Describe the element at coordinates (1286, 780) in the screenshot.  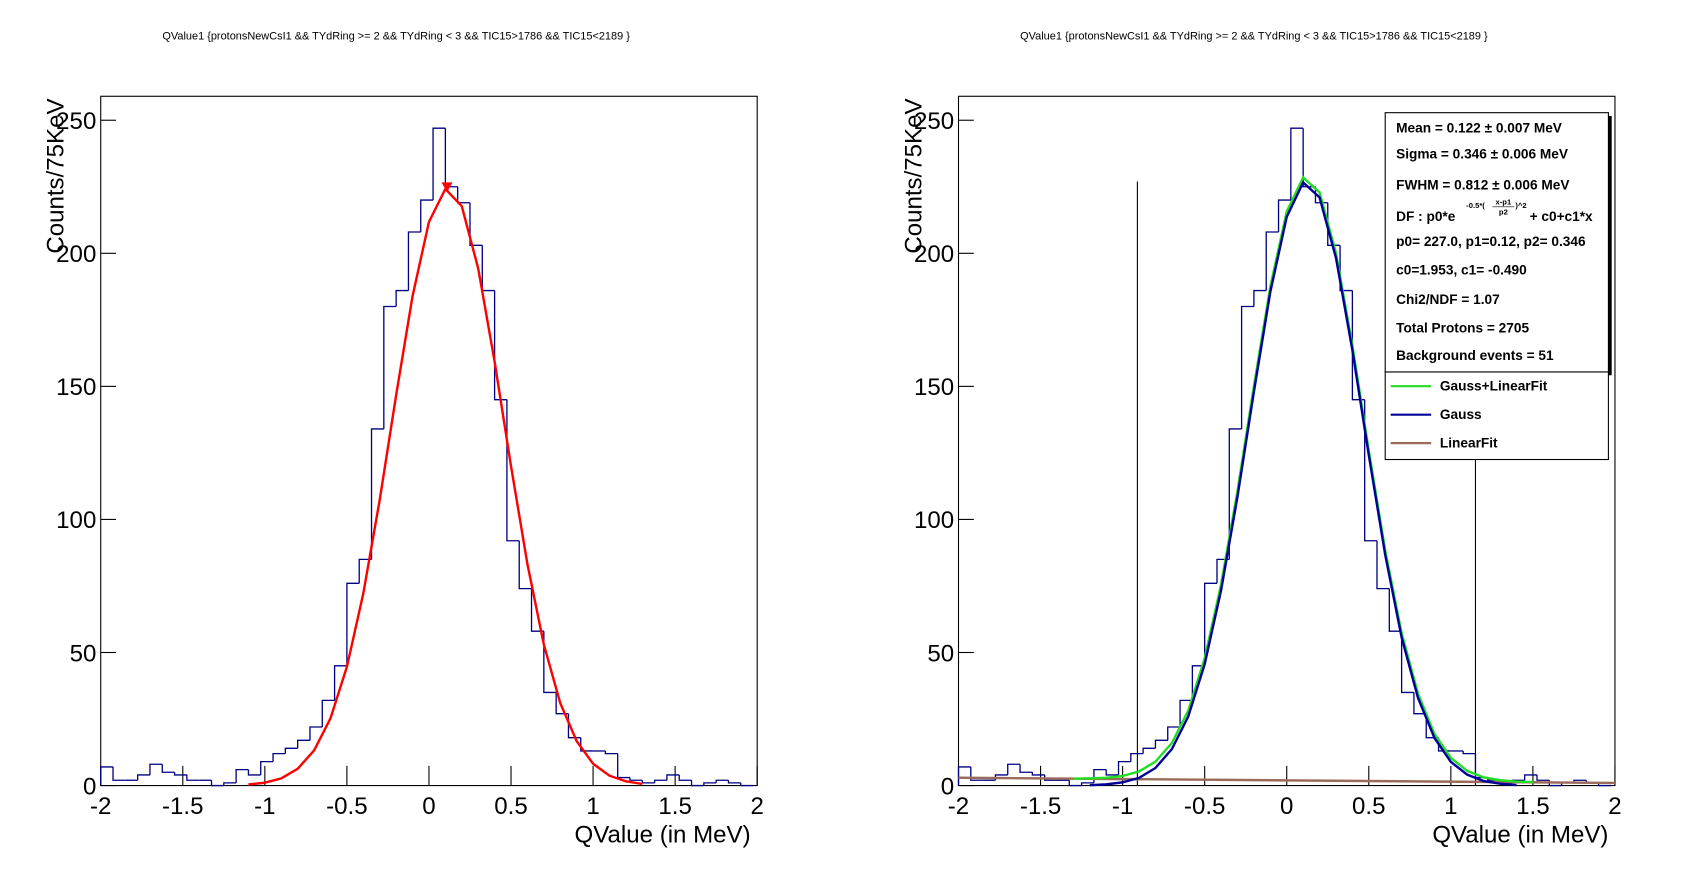
I see `fit-curve` at that location.